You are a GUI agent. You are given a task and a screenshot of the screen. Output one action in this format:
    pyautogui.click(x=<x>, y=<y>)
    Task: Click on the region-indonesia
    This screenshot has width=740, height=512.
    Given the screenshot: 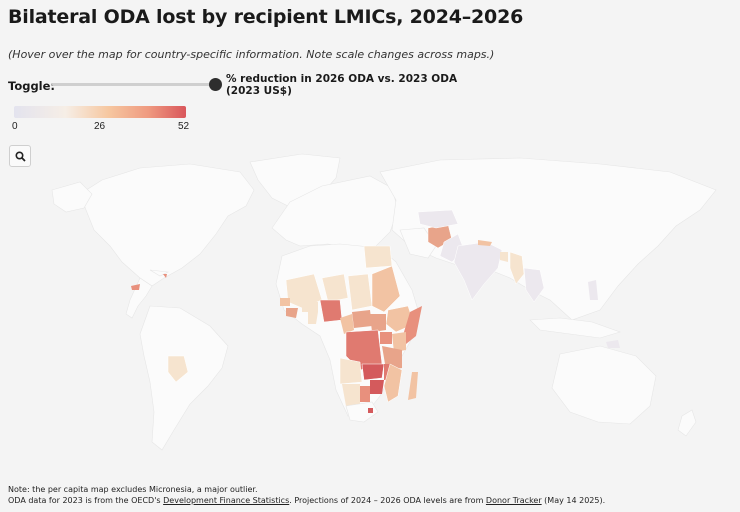 What is the action you would take?
    pyautogui.click(x=575, y=328)
    